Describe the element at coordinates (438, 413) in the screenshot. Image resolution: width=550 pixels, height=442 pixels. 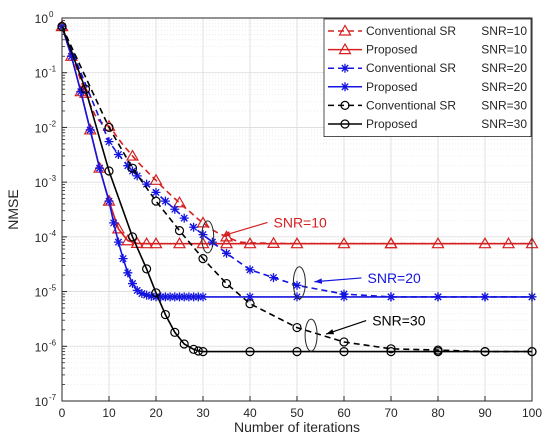
I see `x-tick-label: 80` at that location.